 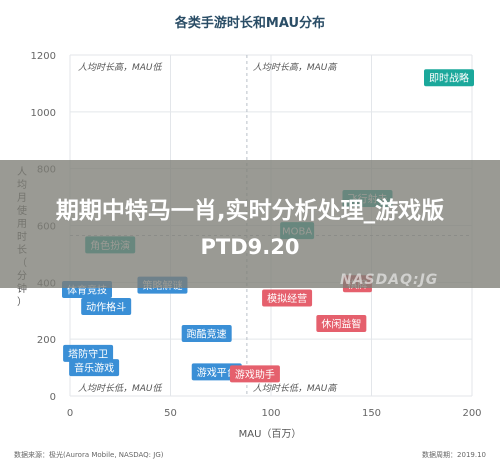 I want to click on y-tick-label: 1000, so click(x=43, y=113).